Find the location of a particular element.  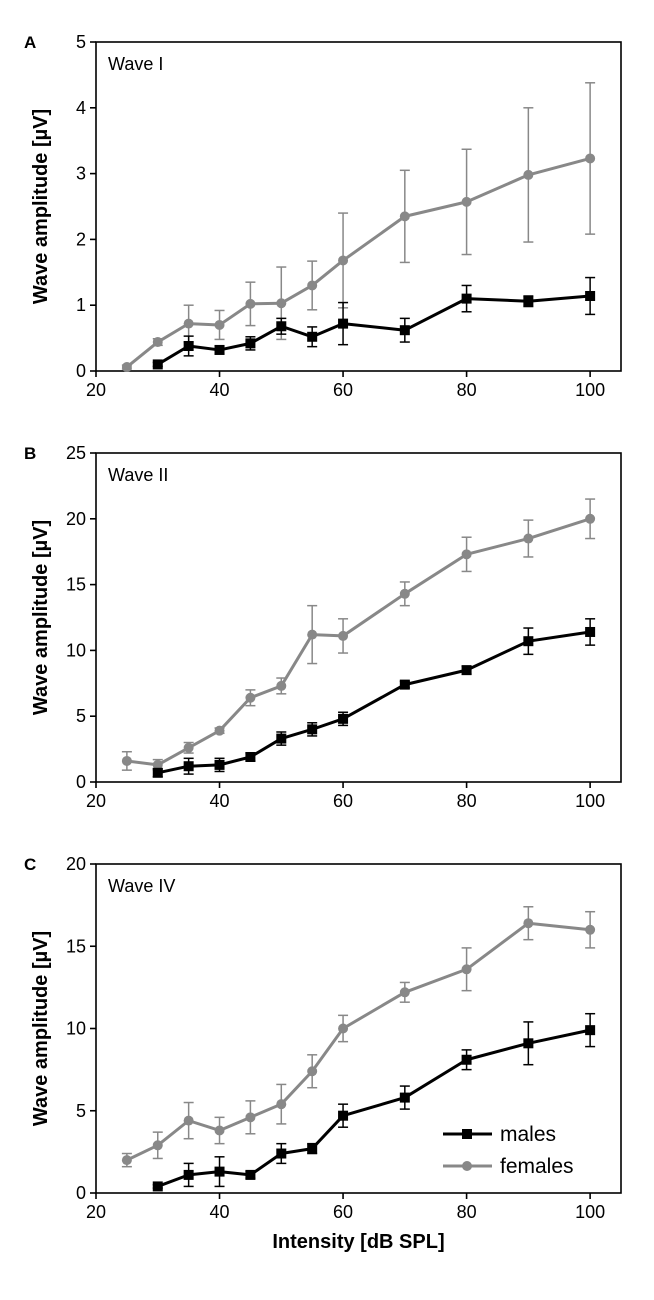

legend-label: females is located at coordinates (537, 1166).